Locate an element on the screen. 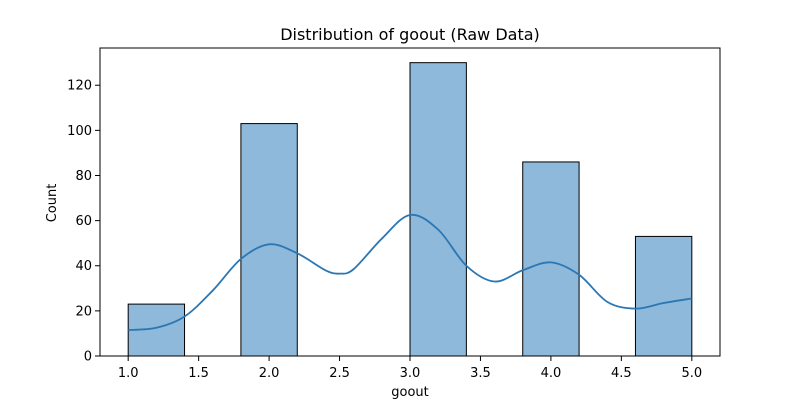  x-tick-label: 5.0 is located at coordinates (691, 373).